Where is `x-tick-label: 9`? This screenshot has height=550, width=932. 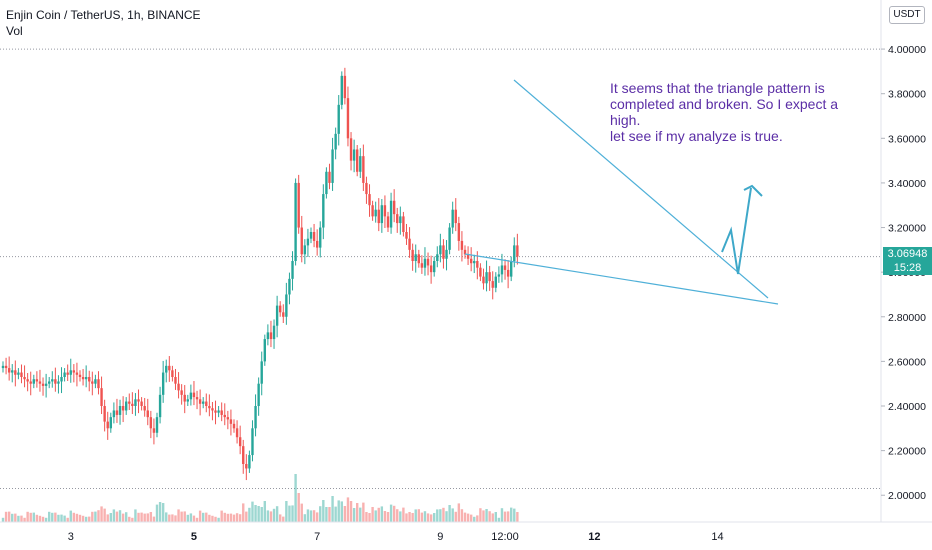 x-tick-label: 9 is located at coordinates (440, 537).